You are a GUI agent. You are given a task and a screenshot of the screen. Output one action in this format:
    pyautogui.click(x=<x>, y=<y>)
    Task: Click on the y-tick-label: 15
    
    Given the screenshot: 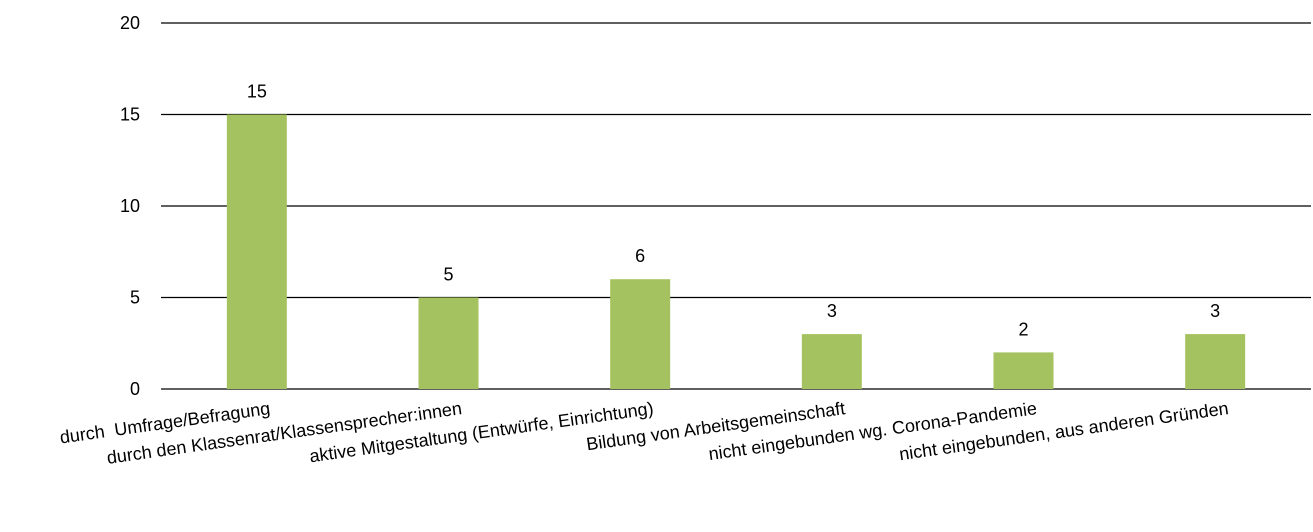 What is the action you would take?
    pyautogui.click(x=130, y=115)
    